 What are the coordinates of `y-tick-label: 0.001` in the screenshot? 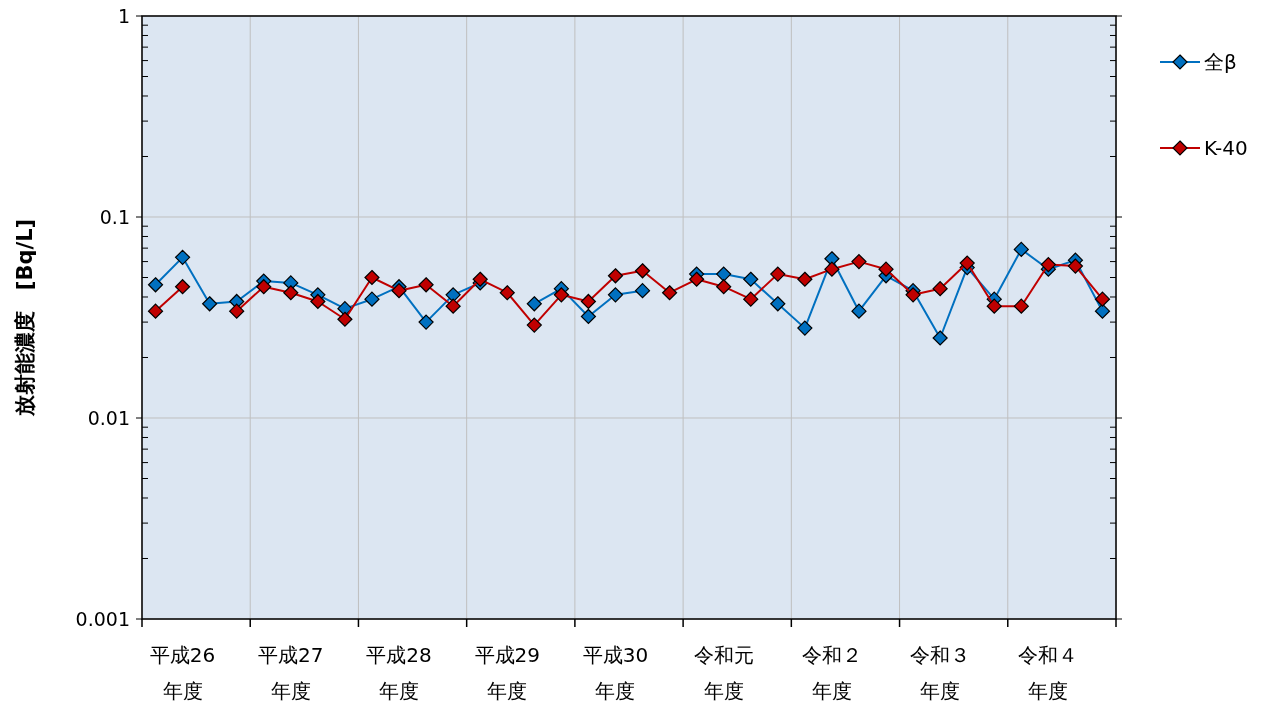 It's located at (102, 619).